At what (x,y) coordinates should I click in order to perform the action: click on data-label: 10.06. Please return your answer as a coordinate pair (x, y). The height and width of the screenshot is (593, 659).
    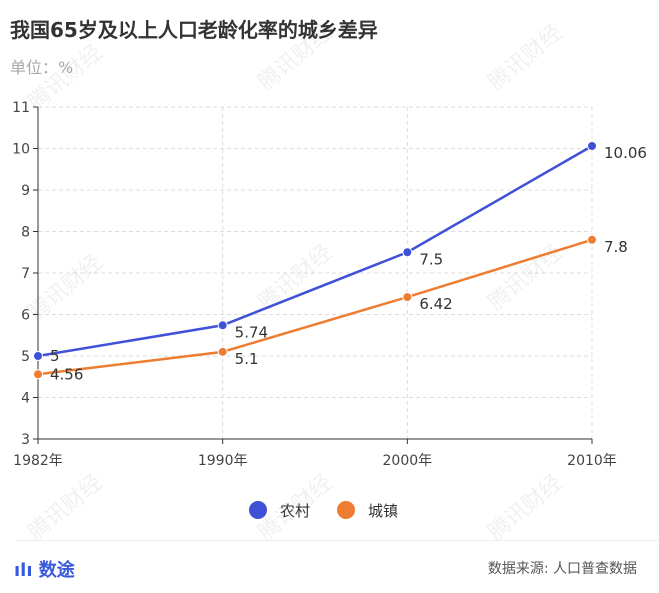
    Looking at the image, I should click on (625, 153).